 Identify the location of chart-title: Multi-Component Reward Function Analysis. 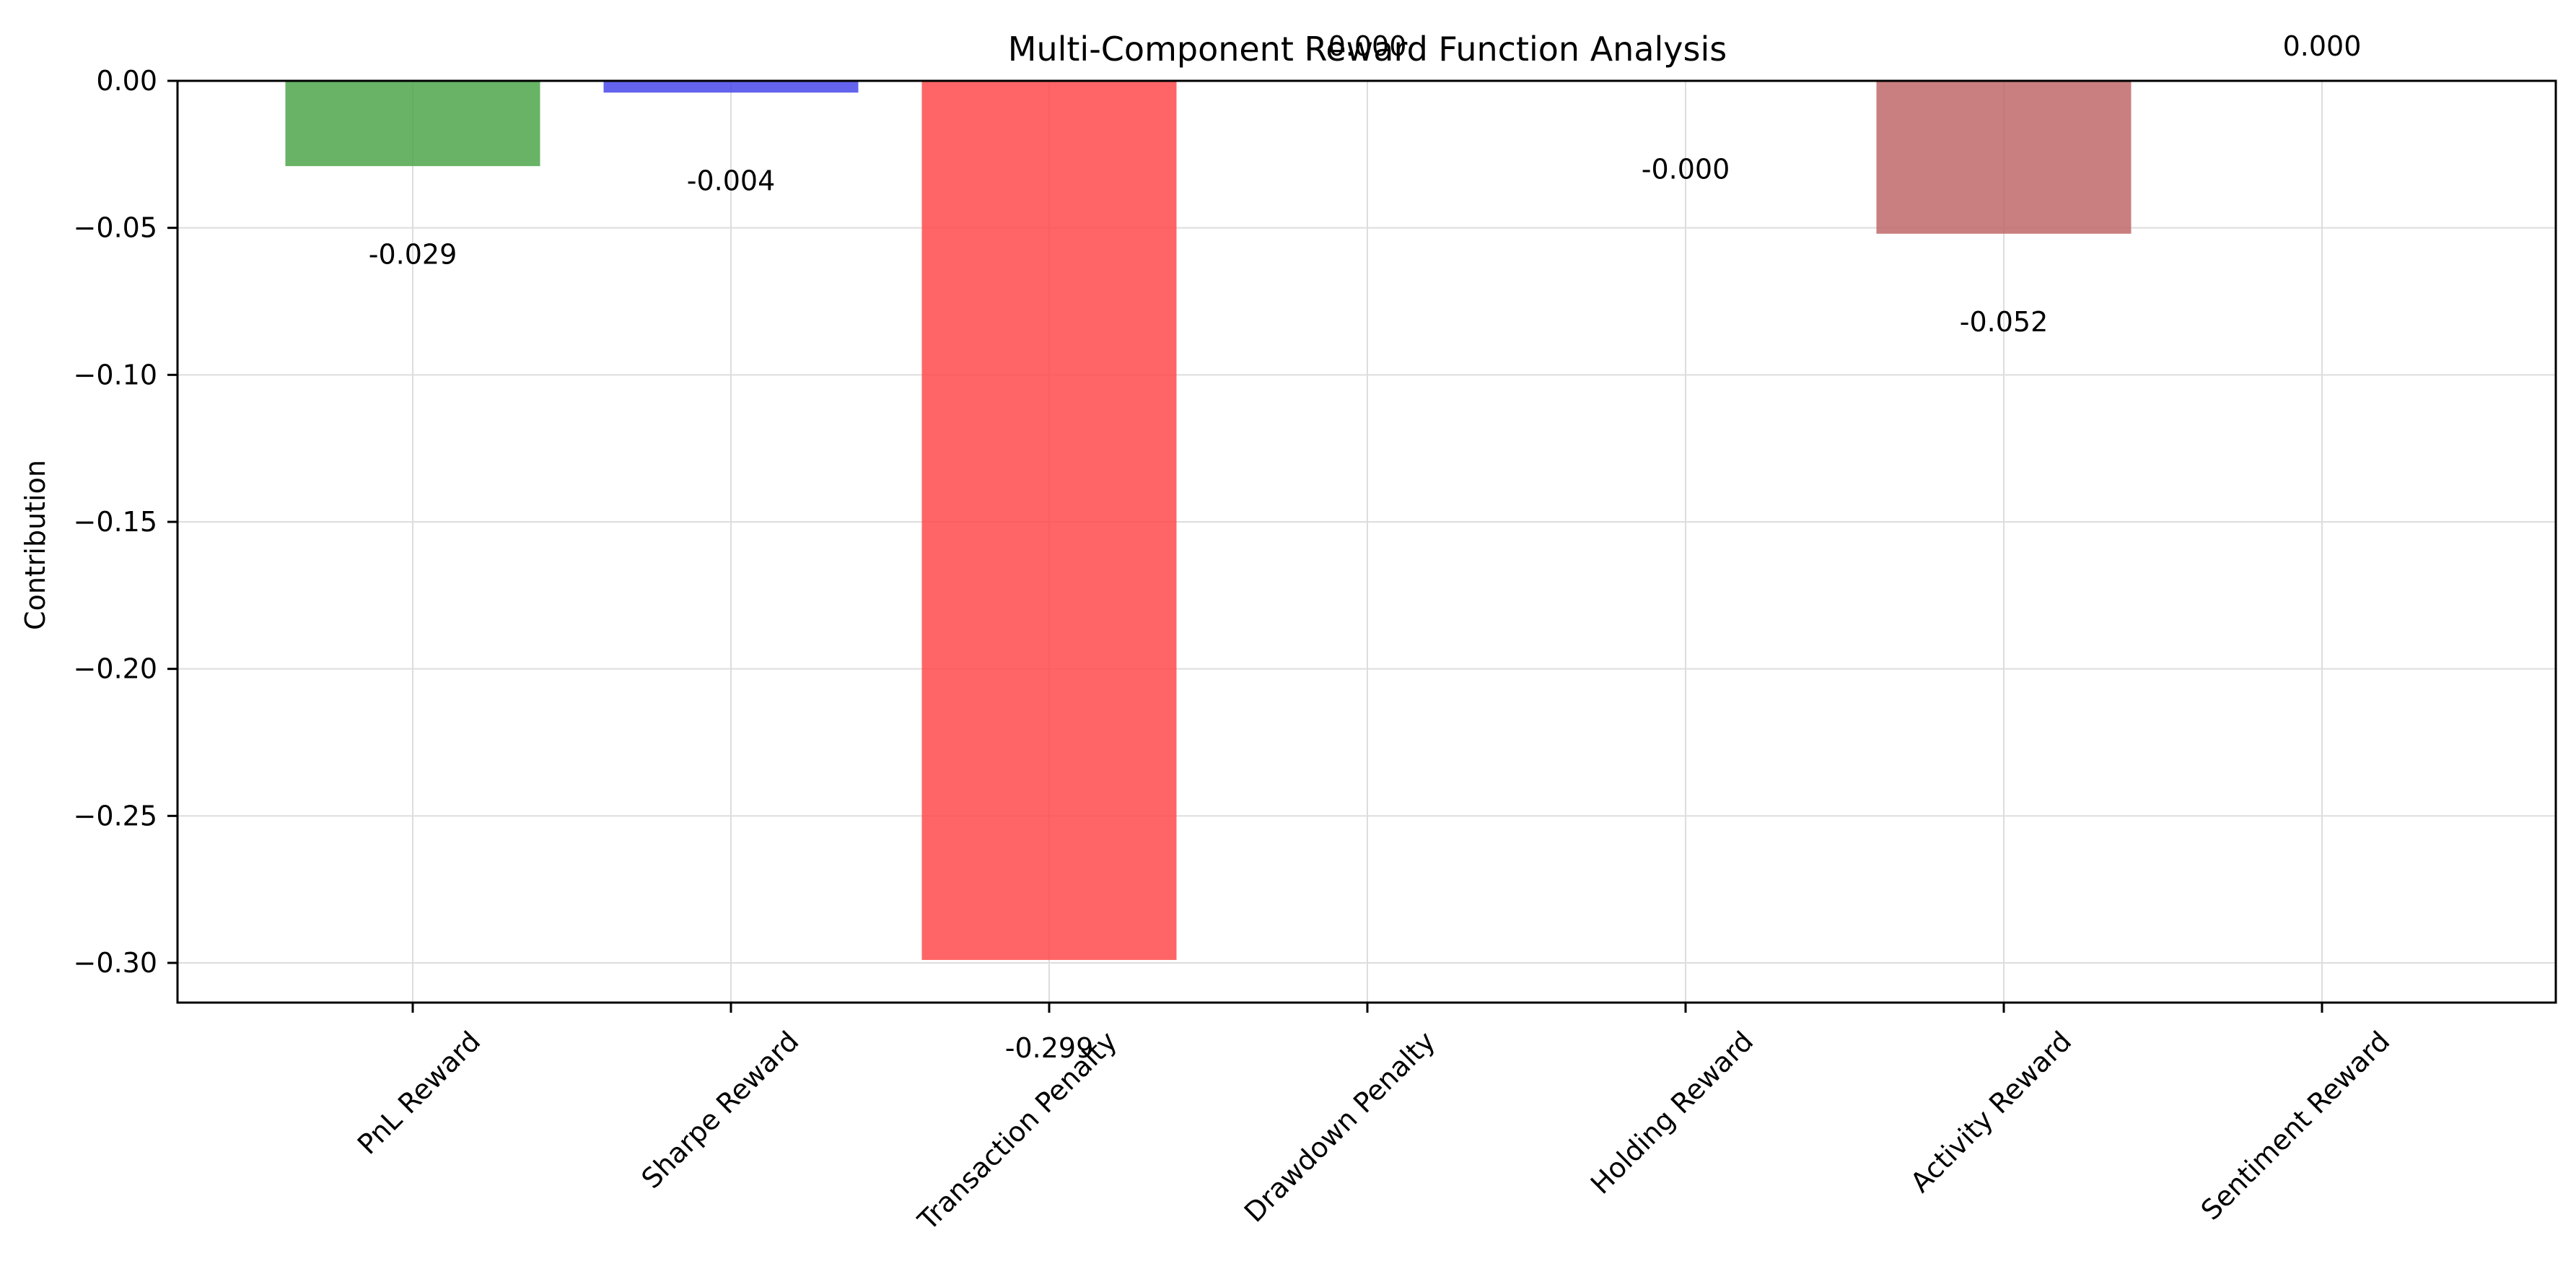
(1367, 49).